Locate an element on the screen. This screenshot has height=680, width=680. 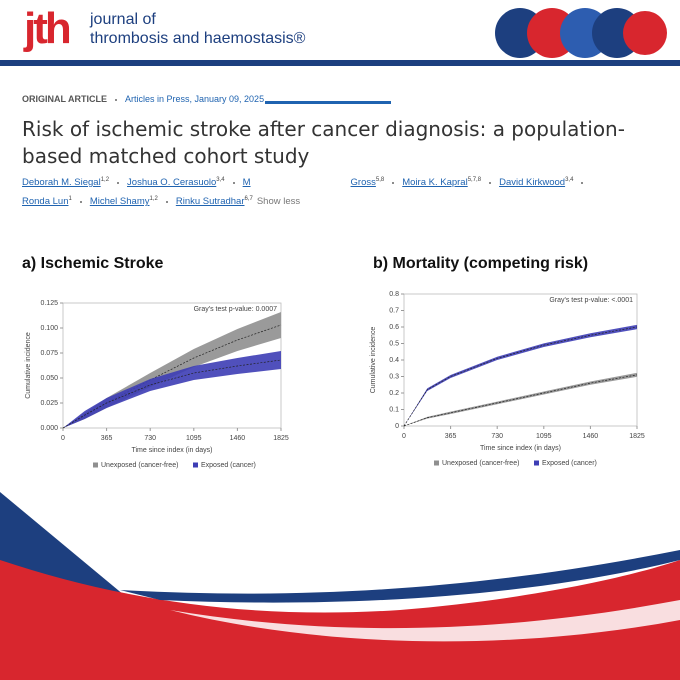
affiliation: 6,7 is located at coordinates (248, 199).